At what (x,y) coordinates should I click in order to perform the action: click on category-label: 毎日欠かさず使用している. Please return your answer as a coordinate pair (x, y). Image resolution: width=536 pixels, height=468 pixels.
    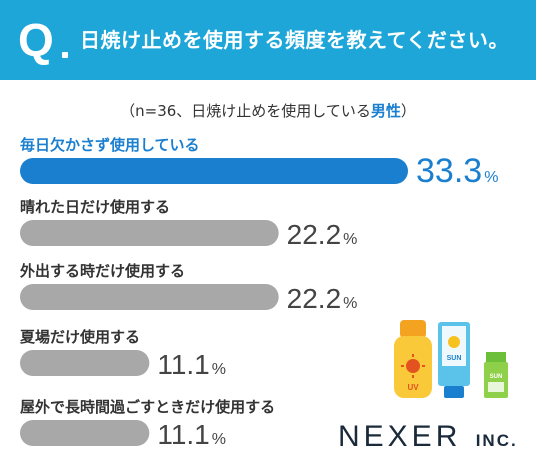
    Looking at the image, I should click on (110, 145).